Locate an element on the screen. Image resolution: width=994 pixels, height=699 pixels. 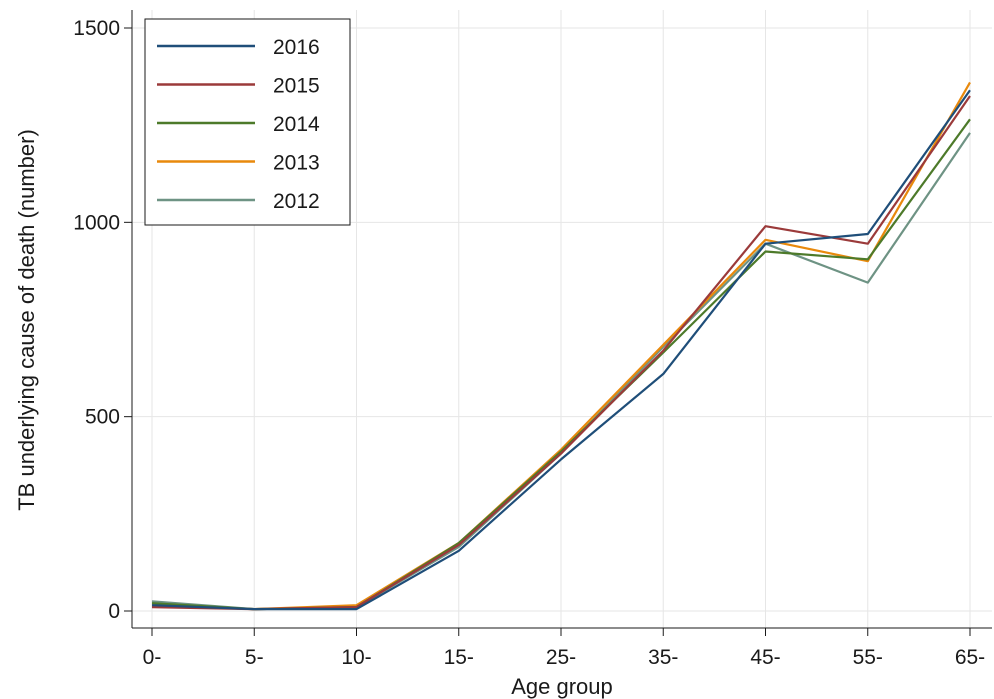
legend-label-2015: 2015 is located at coordinates (296, 86).